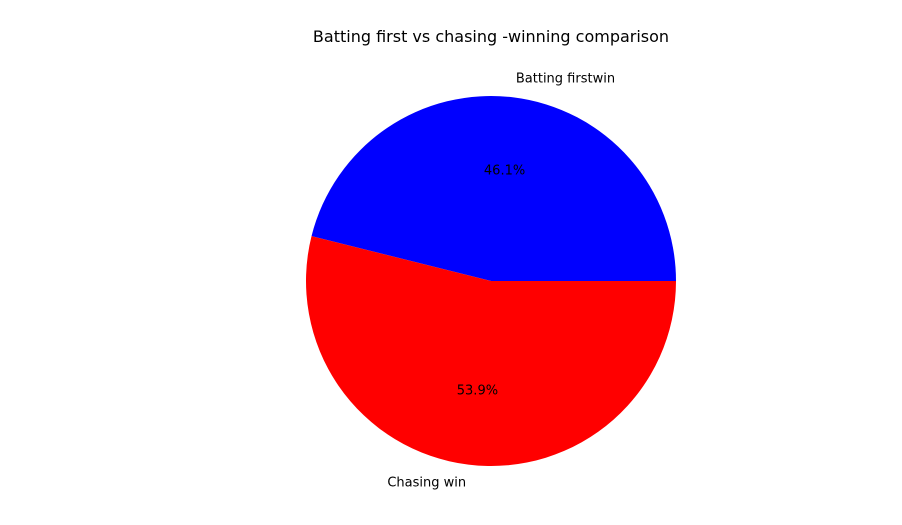 Image resolution: width=902 pixels, height=525 pixels. What do you see at coordinates (426, 482) in the screenshot?
I see `slice-label-chasing-win: Chasing win` at bounding box center [426, 482].